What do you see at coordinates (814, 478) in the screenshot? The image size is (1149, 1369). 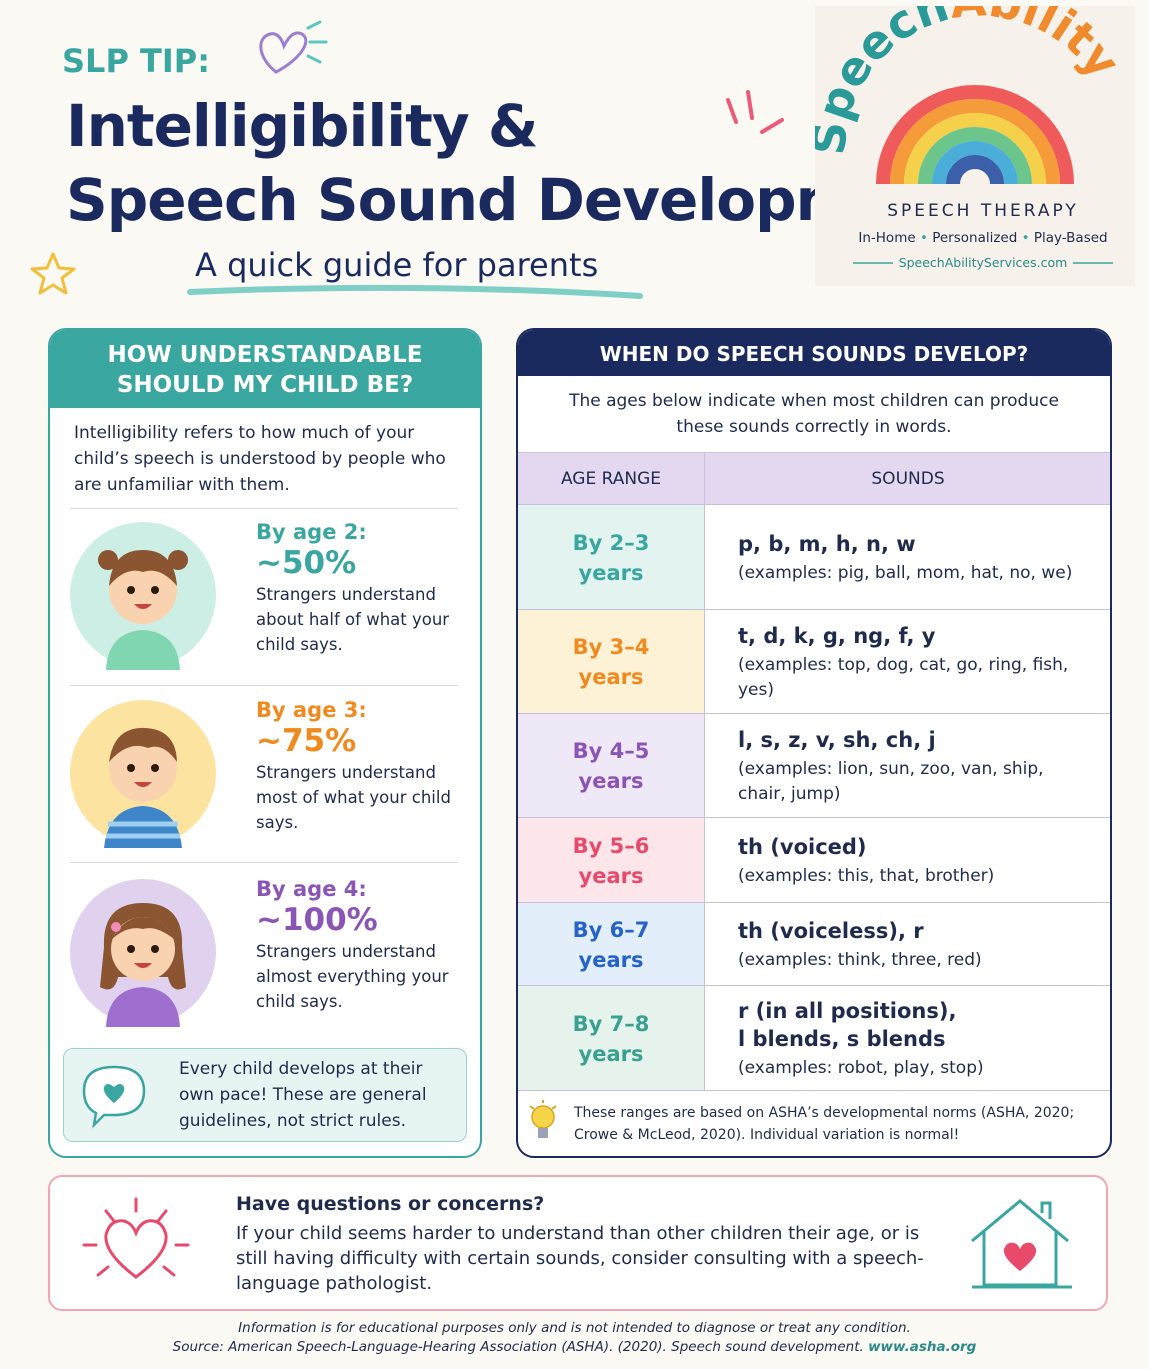 I see `table-header: AGE RANGE SOUNDS` at bounding box center [814, 478].